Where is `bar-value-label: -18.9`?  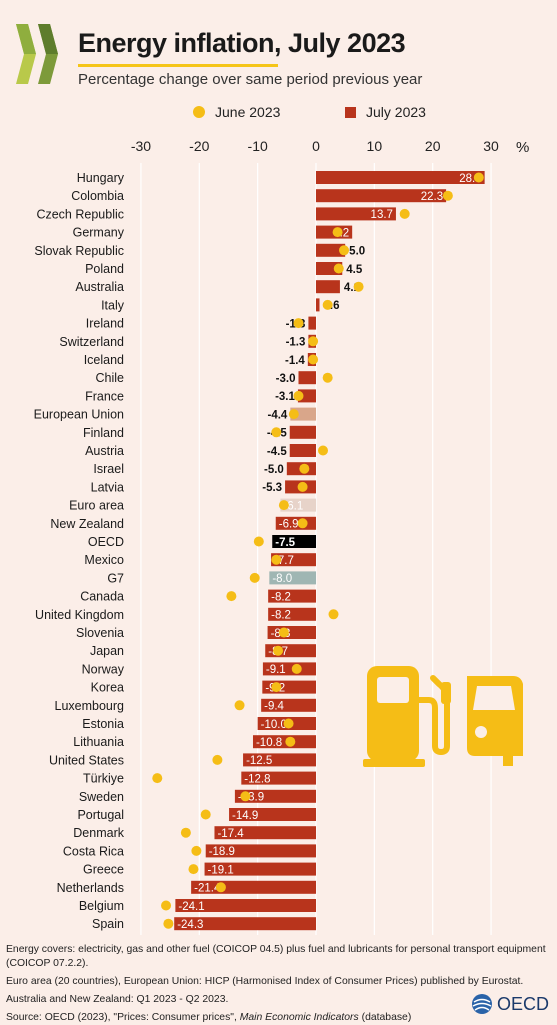 bar-value-label: -18.9 is located at coordinates (222, 852).